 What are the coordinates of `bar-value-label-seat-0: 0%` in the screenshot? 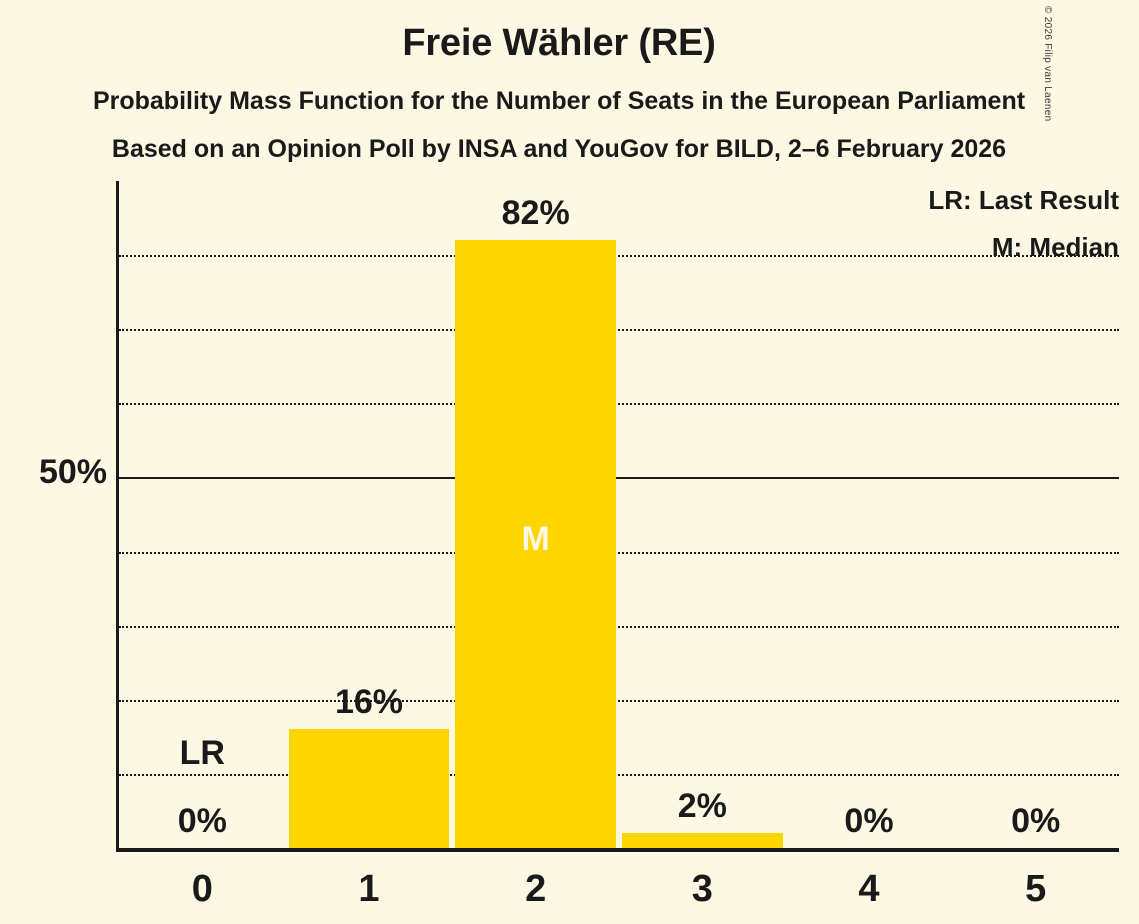 It's located at (202, 821).